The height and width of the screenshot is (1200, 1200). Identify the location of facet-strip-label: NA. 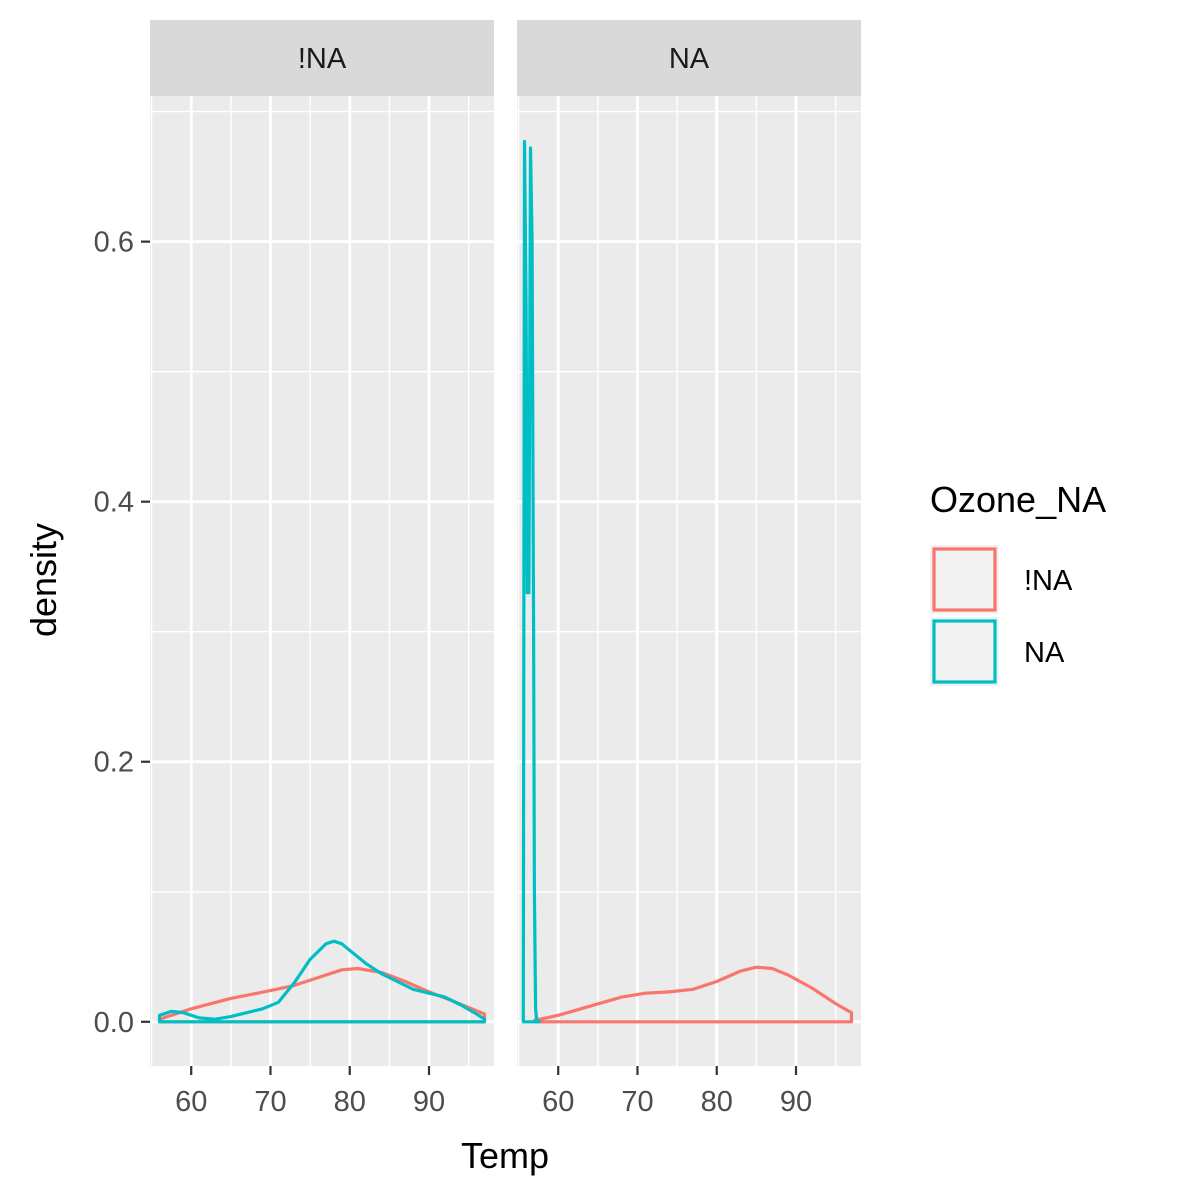
(689, 59).